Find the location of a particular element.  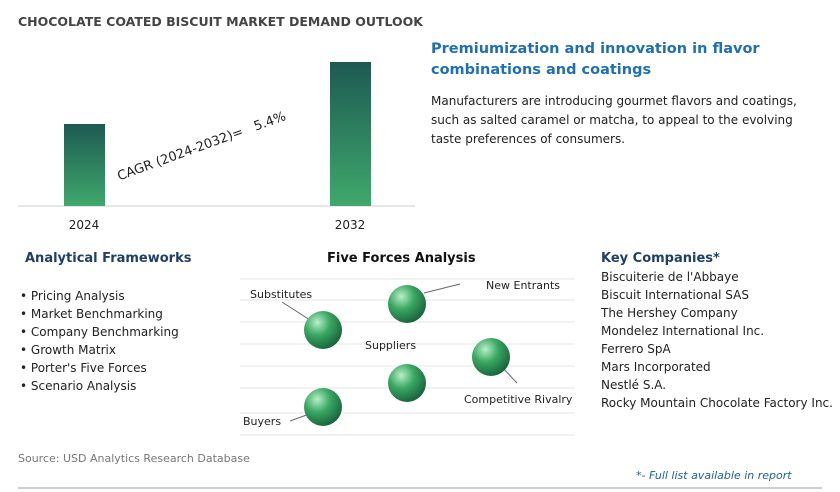

list-item: Ferrero SpA is located at coordinates (717, 349).